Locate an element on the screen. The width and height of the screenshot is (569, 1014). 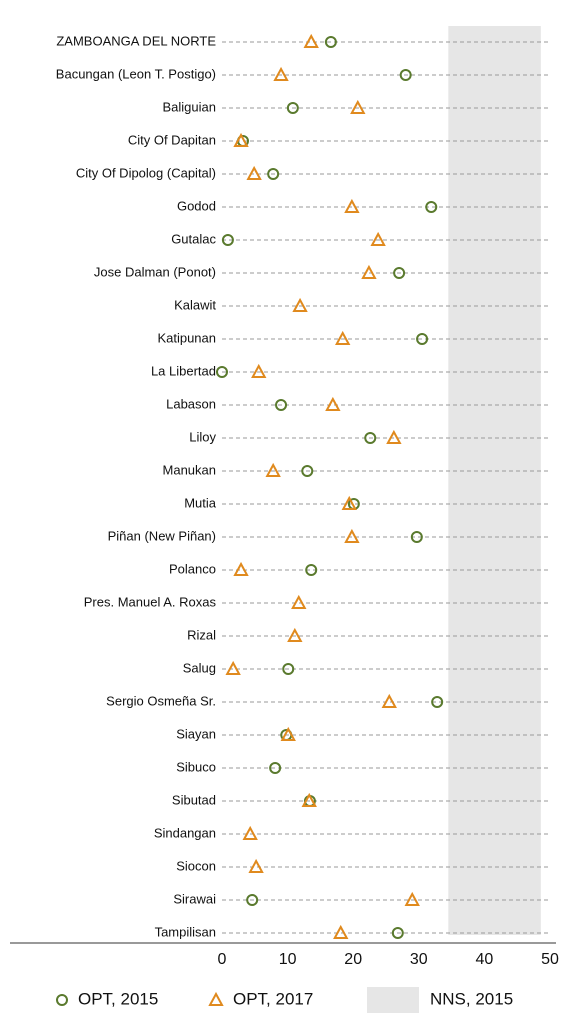
category-label: Kalawit is located at coordinates (195, 304).